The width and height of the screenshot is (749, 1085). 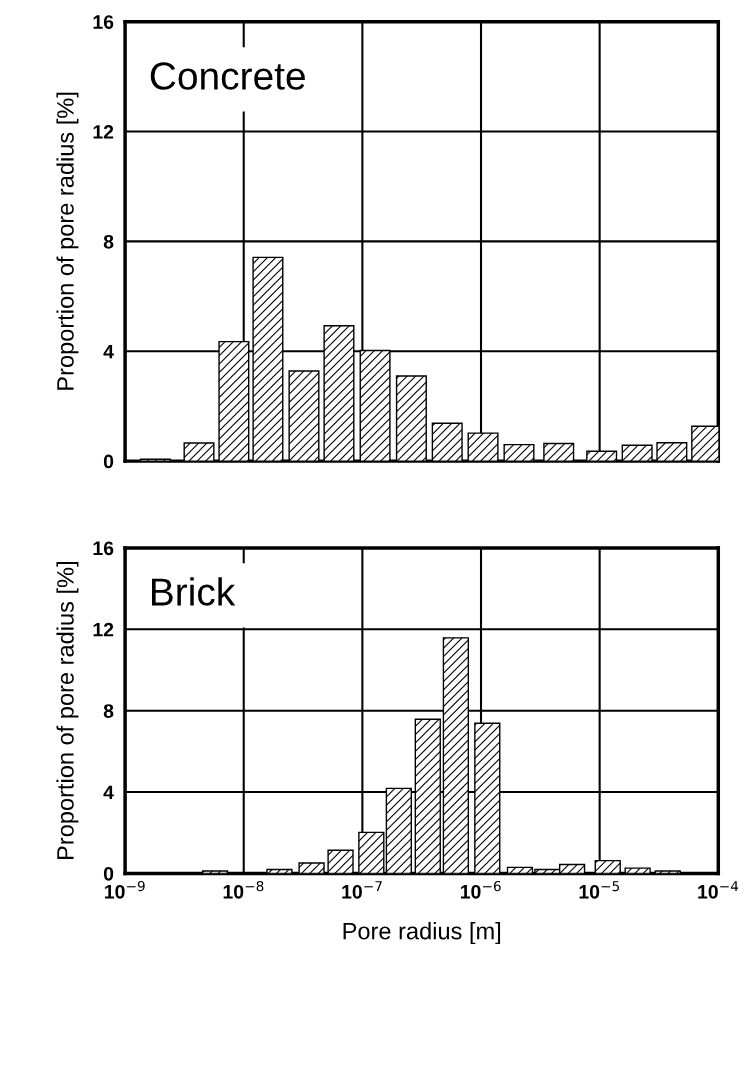 I want to click on x-tick-label: 10$^{−8}$, so click(x=243, y=889).